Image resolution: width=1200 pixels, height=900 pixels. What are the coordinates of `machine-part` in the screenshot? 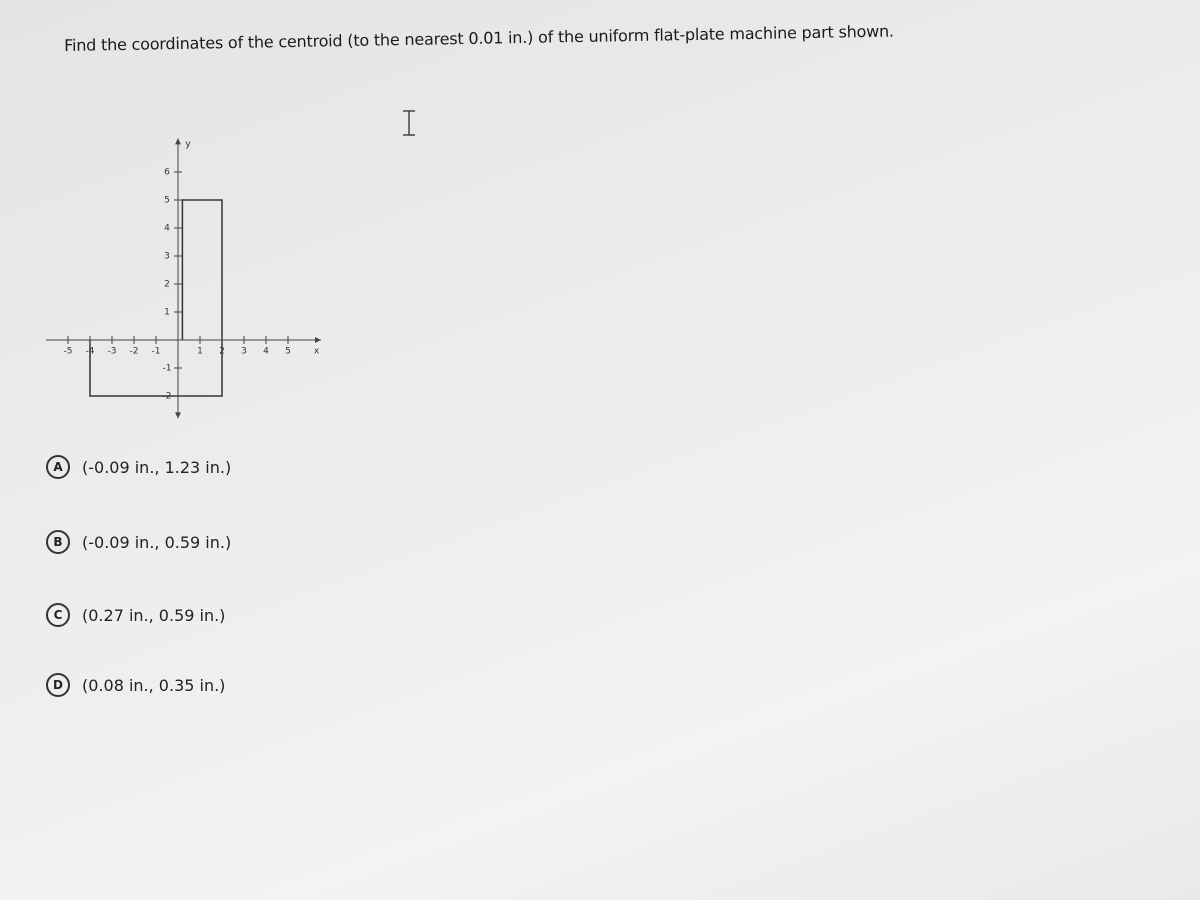 It's located at (156, 298).